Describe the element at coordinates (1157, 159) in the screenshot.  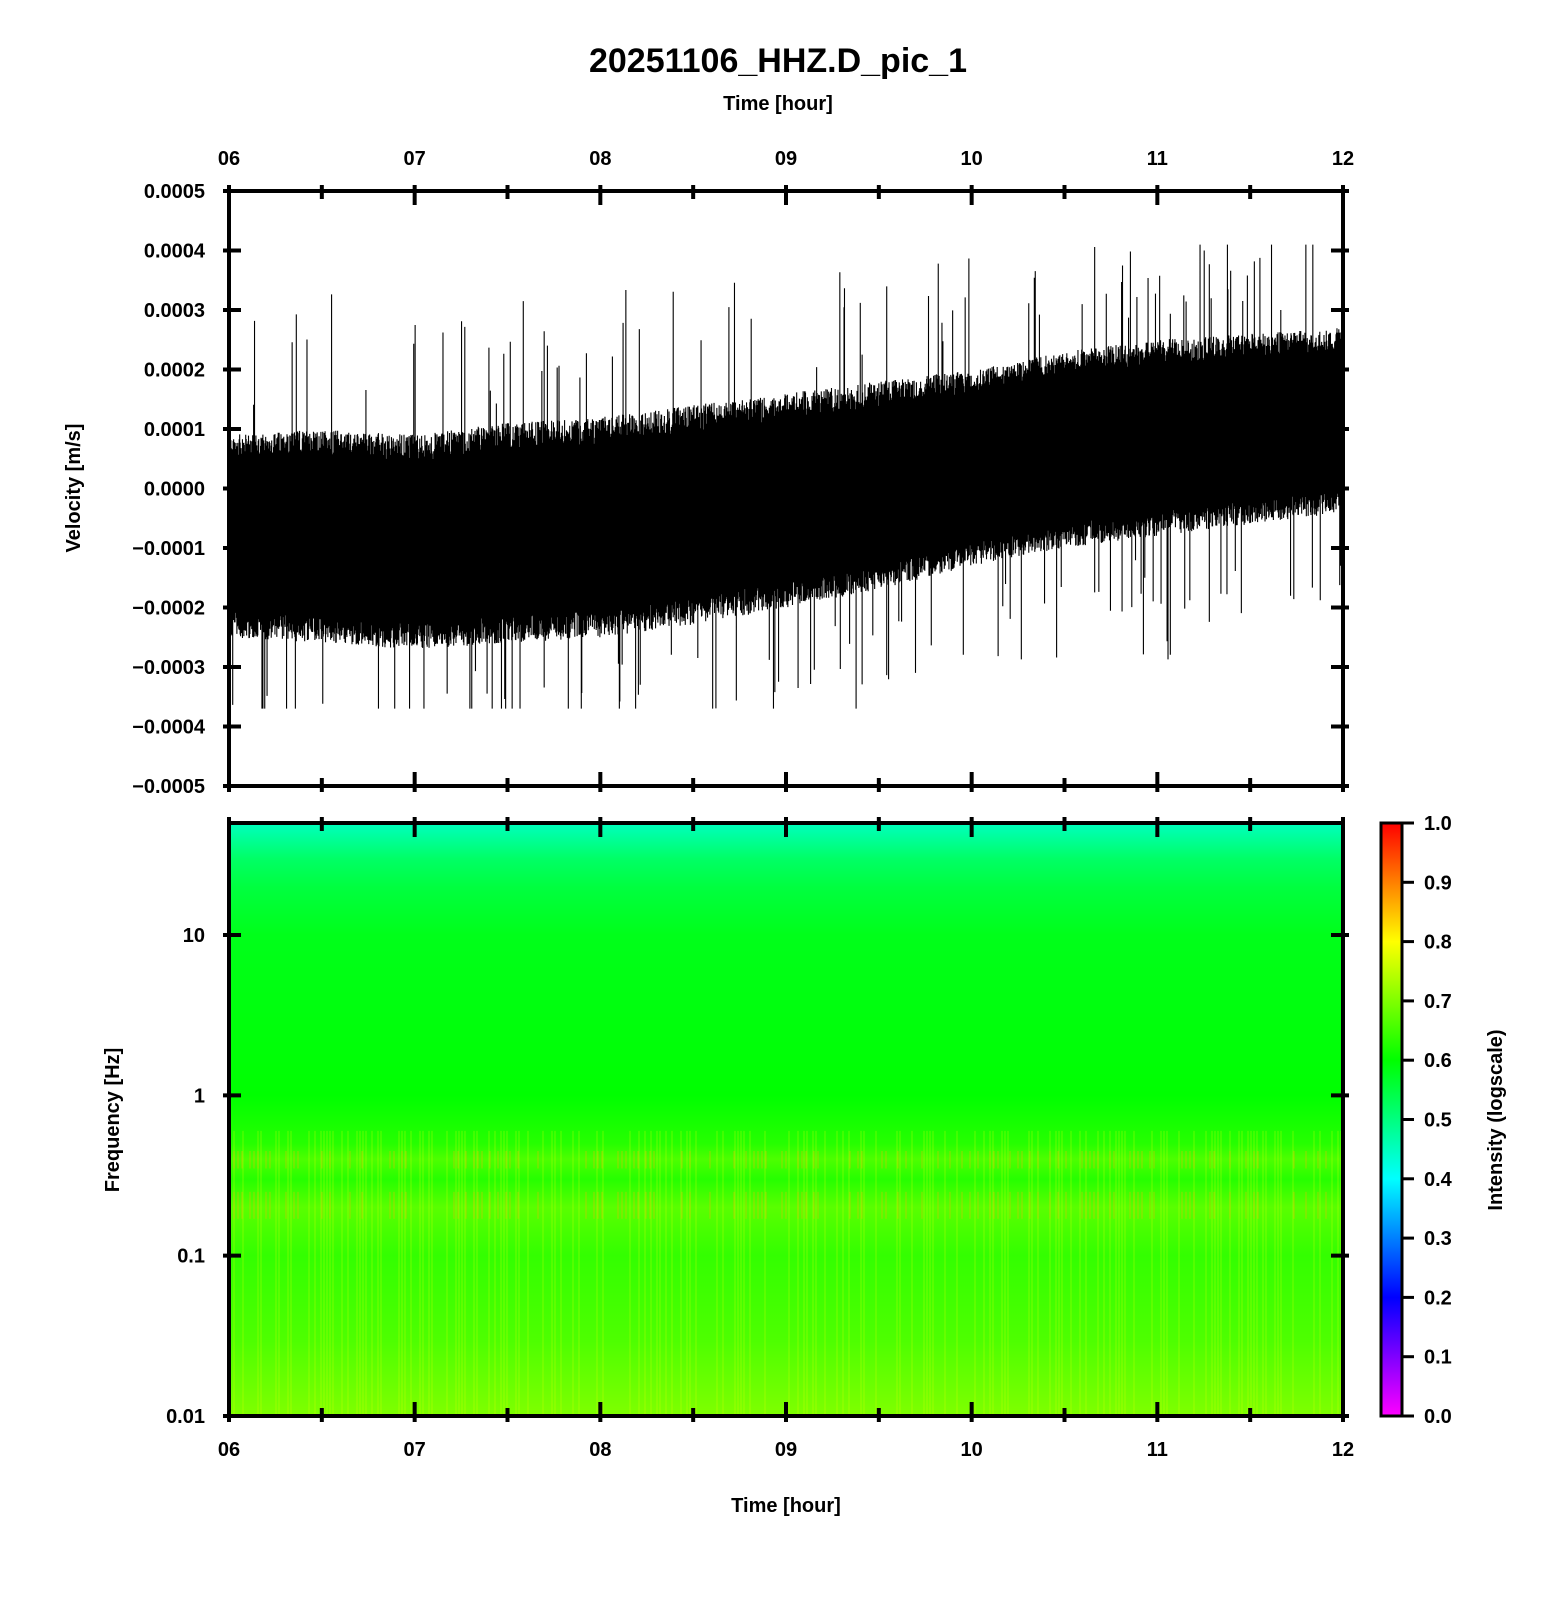
I see `seismogram-x-tick-label-top: 11` at that location.